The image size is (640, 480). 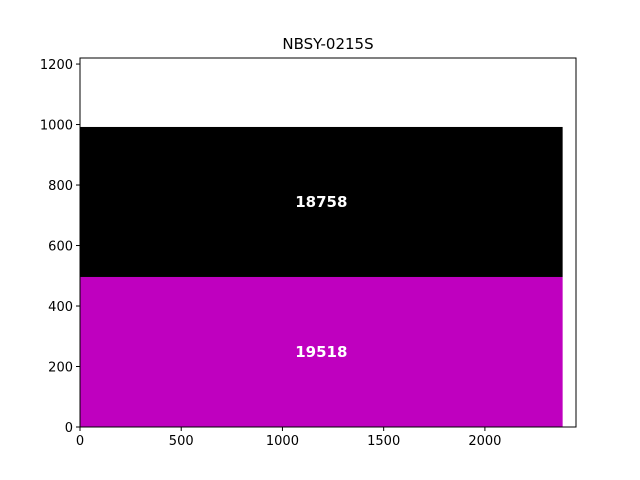 I want to click on bar-label-1: 18758, so click(x=321, y=202).